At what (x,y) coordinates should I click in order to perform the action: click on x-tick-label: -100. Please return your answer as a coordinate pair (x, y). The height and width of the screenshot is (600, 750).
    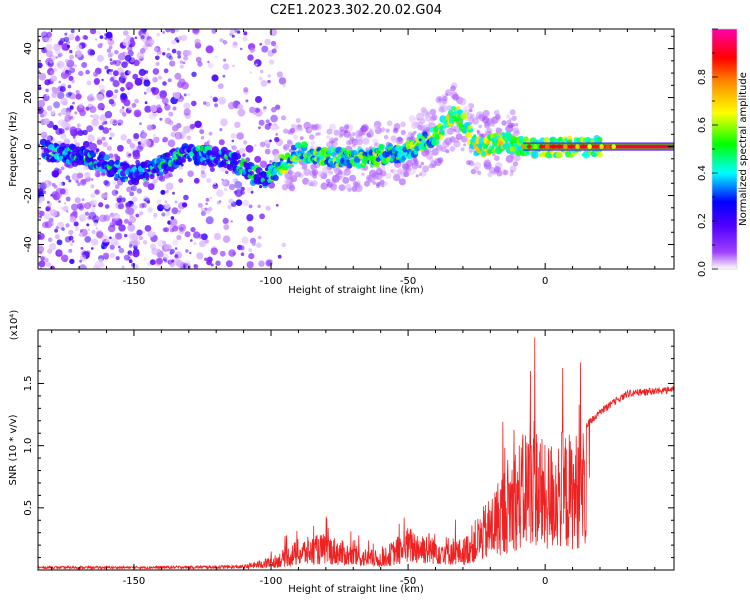
    Looking at the image, I should click on (271, 281).